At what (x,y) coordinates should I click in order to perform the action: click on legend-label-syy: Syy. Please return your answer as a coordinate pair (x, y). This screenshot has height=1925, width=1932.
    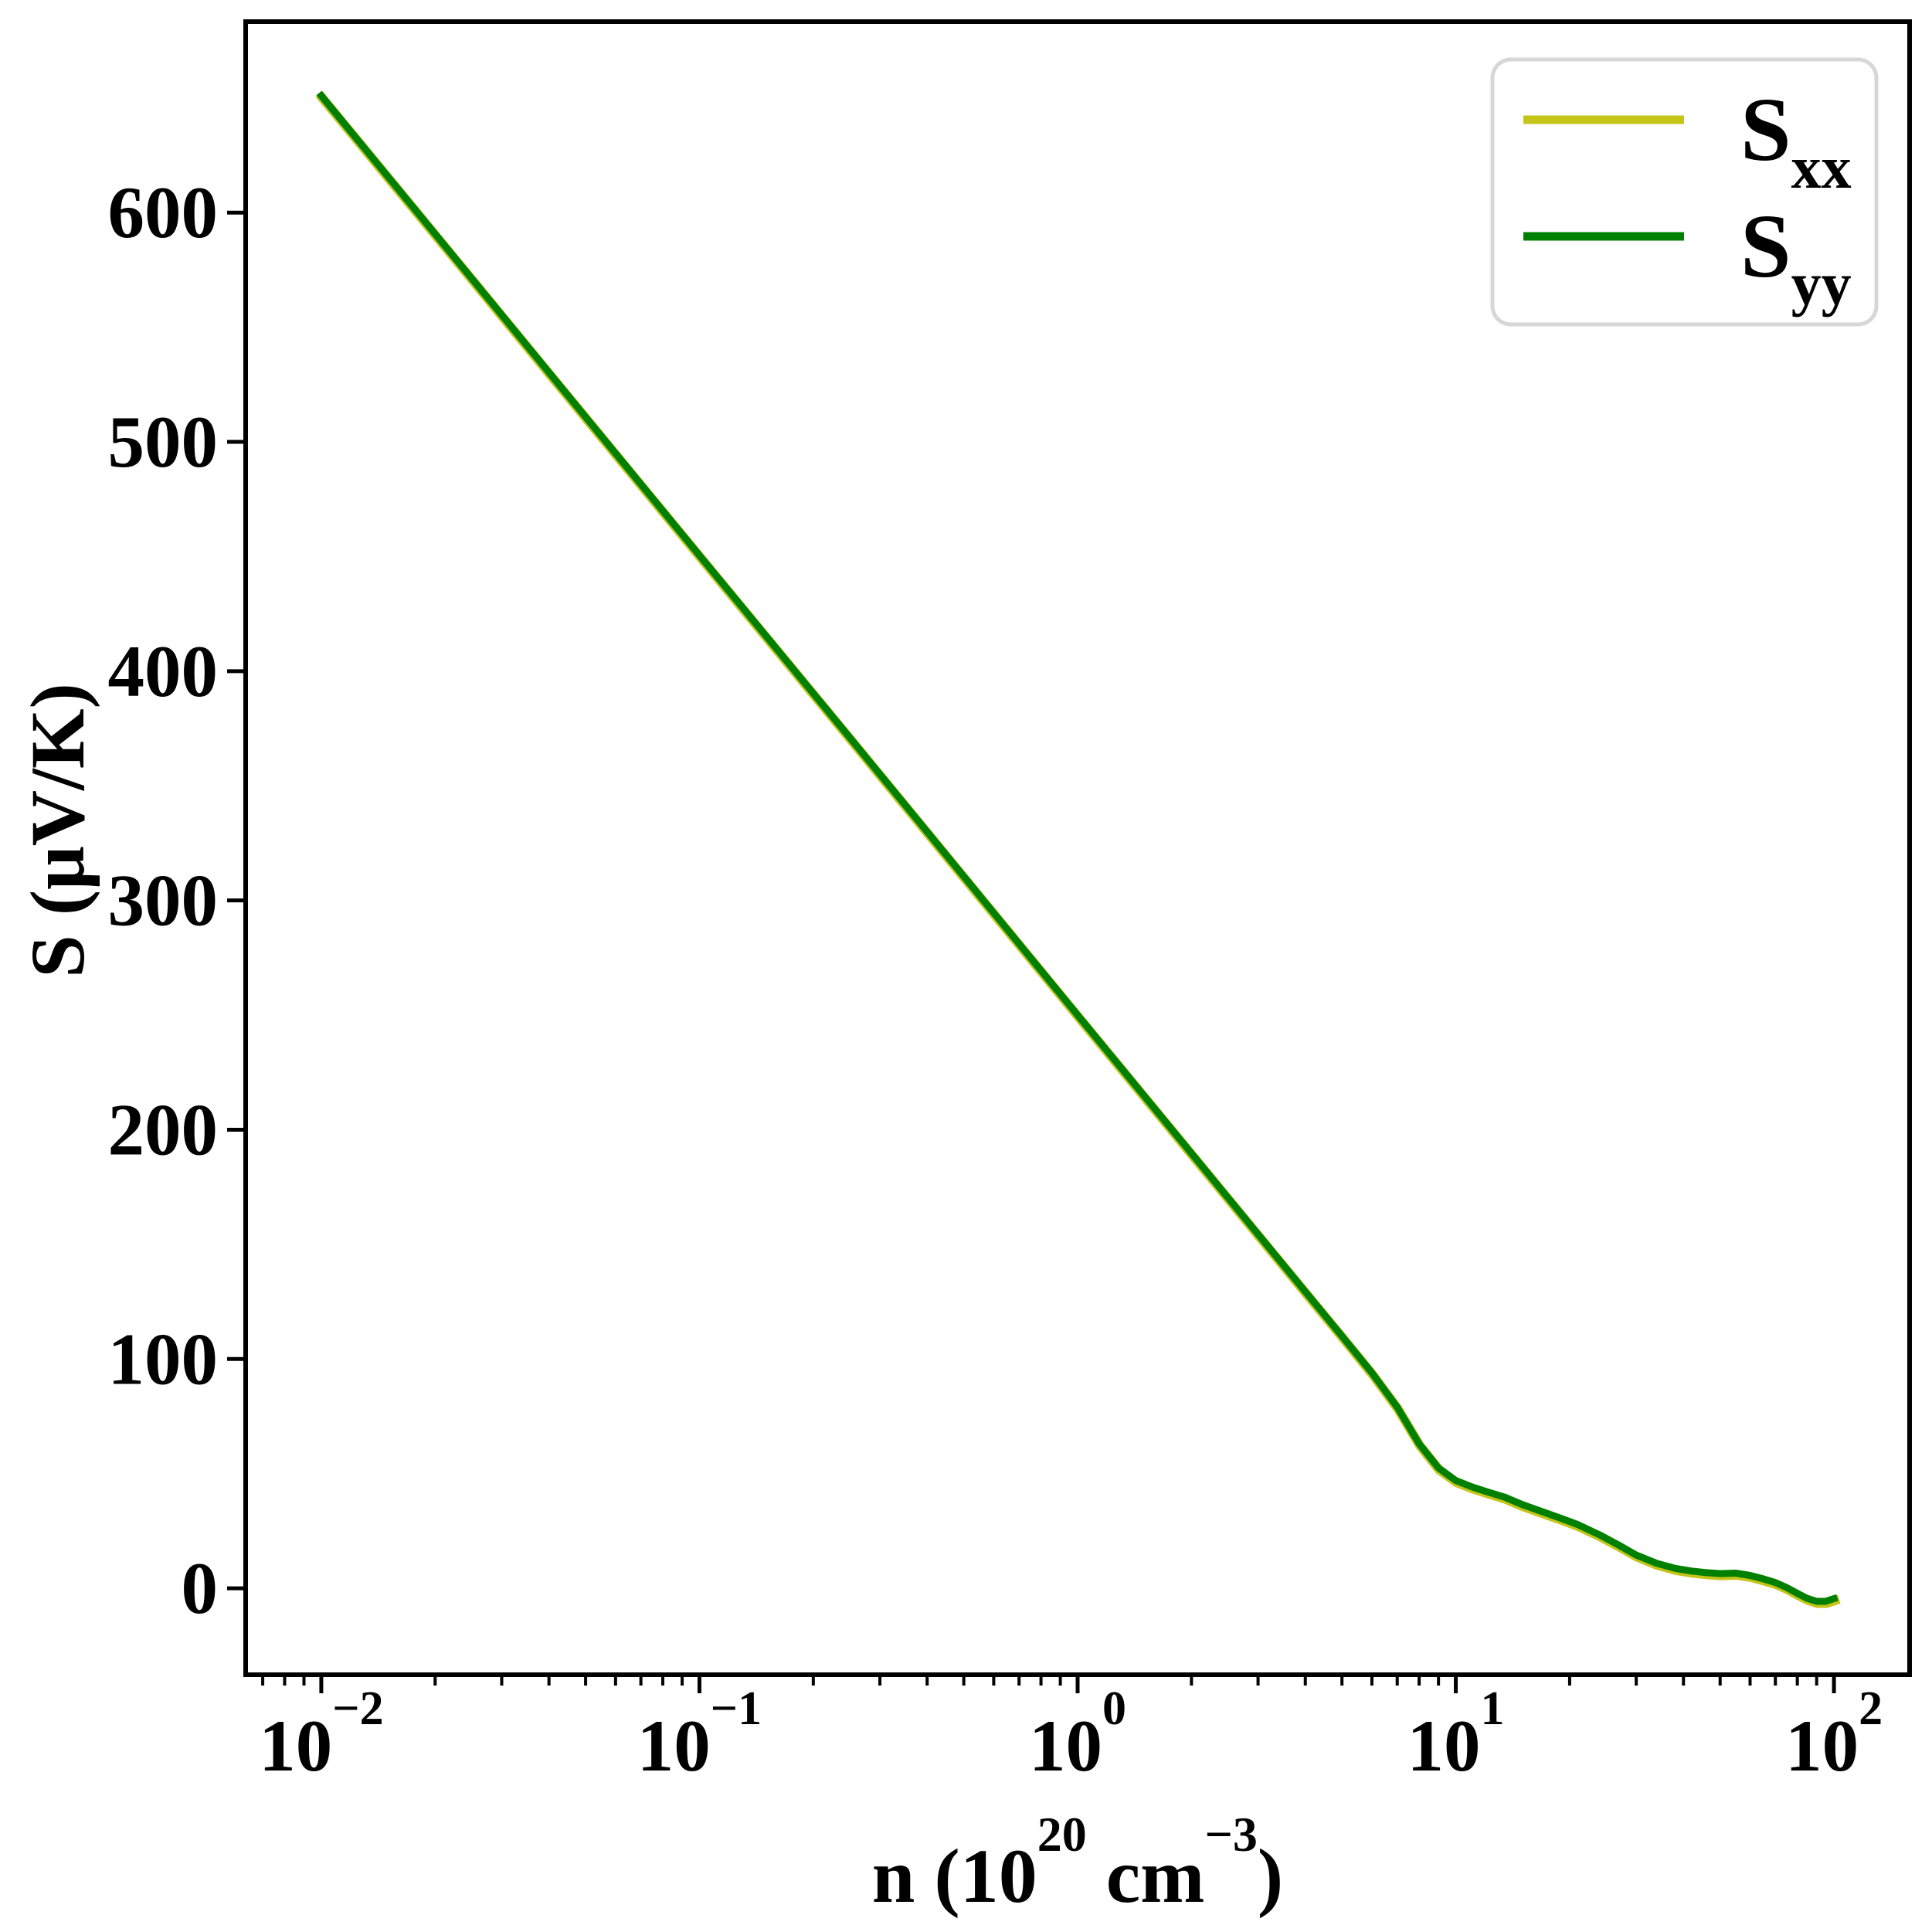
    Looking at the image, I should click on (1796, 256).